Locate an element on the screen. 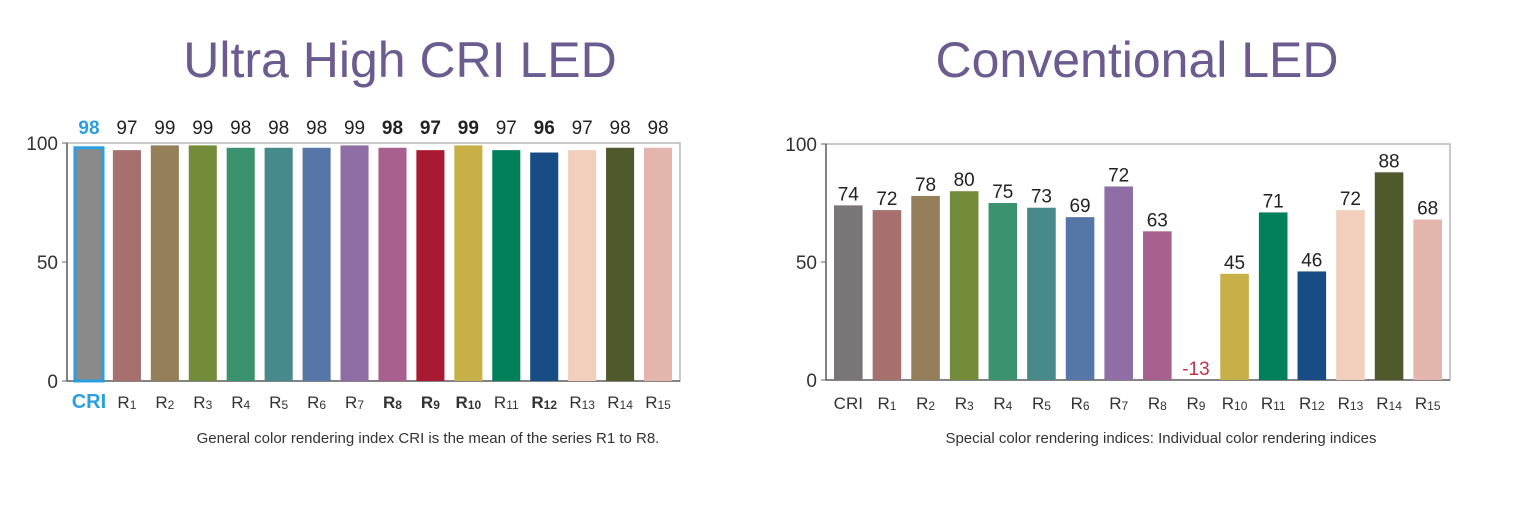  value-label: 73 is located at coordinates (1041, 197).